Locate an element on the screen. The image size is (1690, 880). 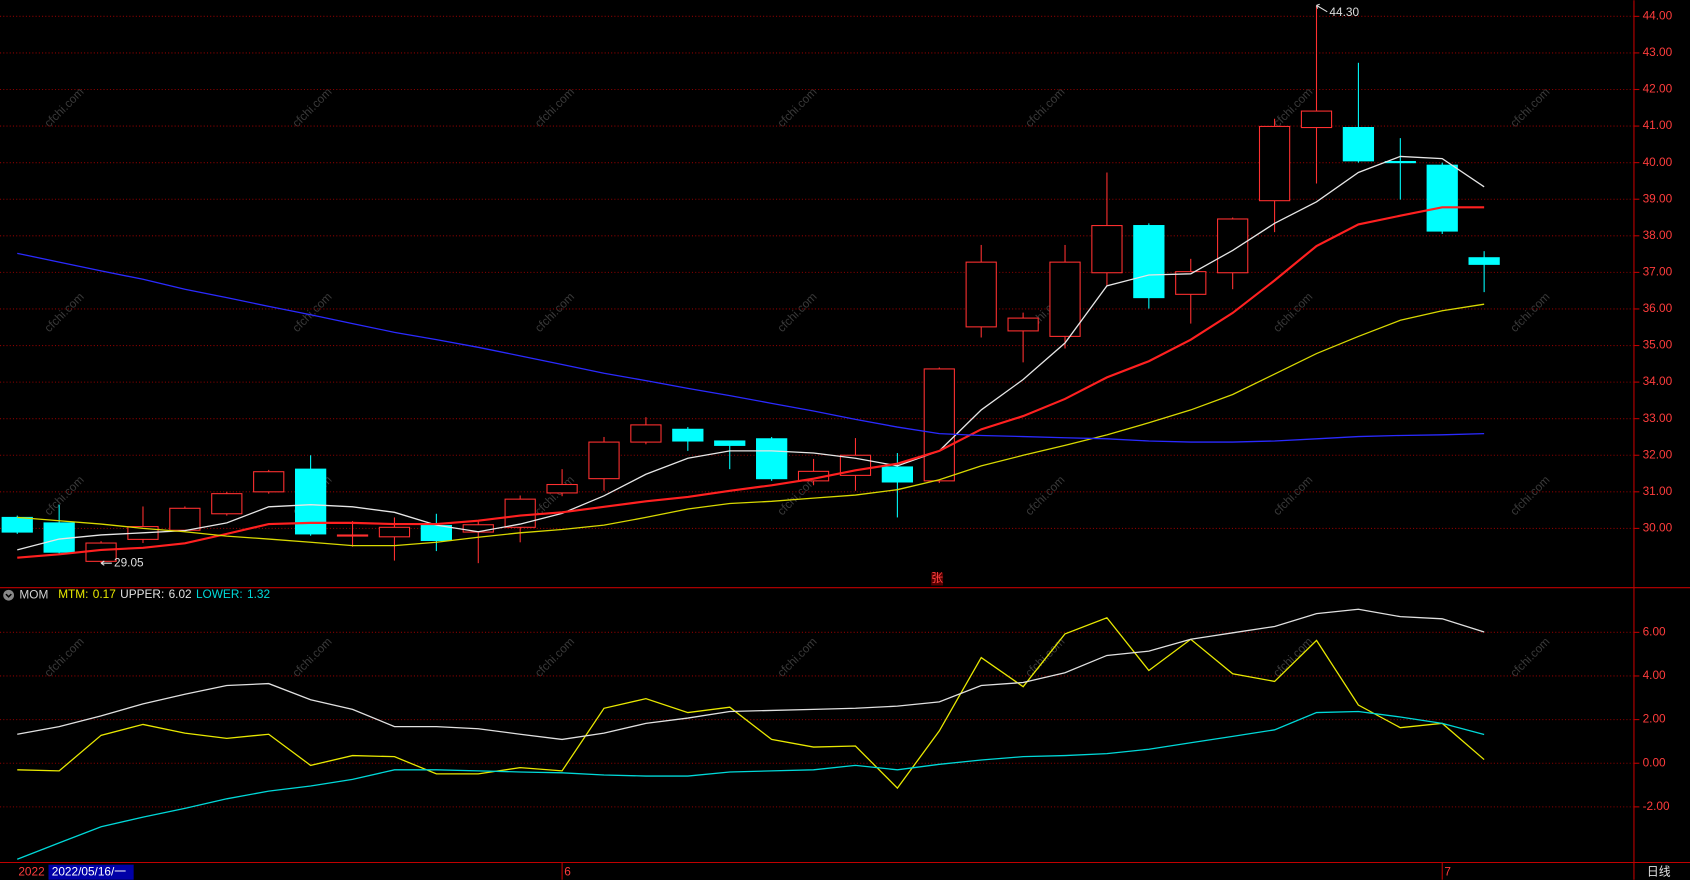
y-tick-label: 0.00 is located at coordinates (1654, 762).